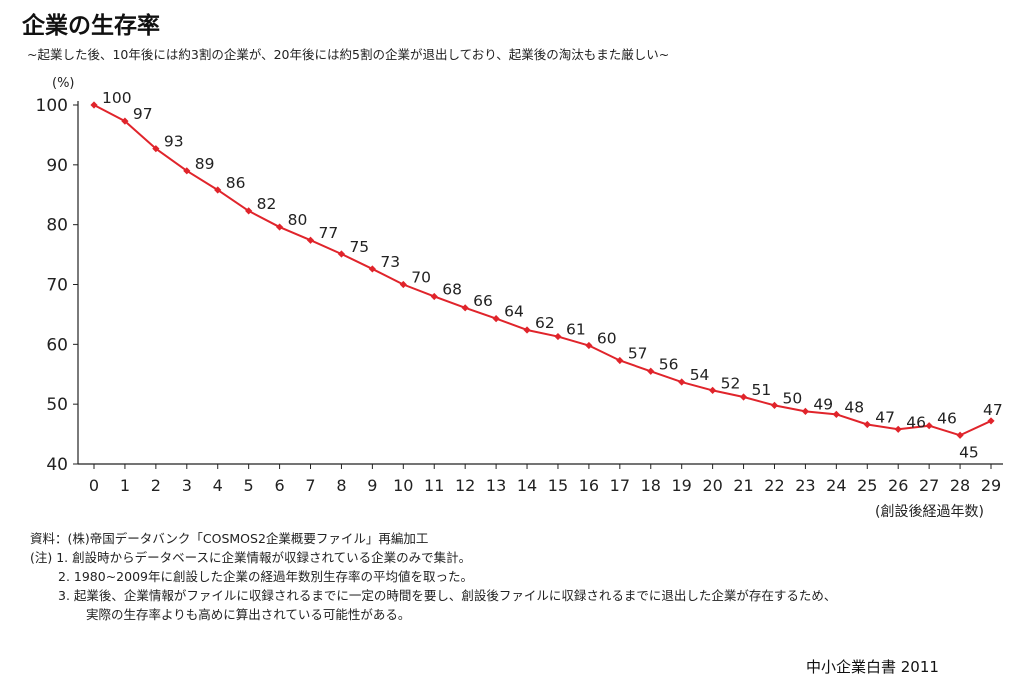  What do you see at coordinates (372, 485) in the screenshot?
I see `x-tick-label: 9` at bounding box center [372, 485].